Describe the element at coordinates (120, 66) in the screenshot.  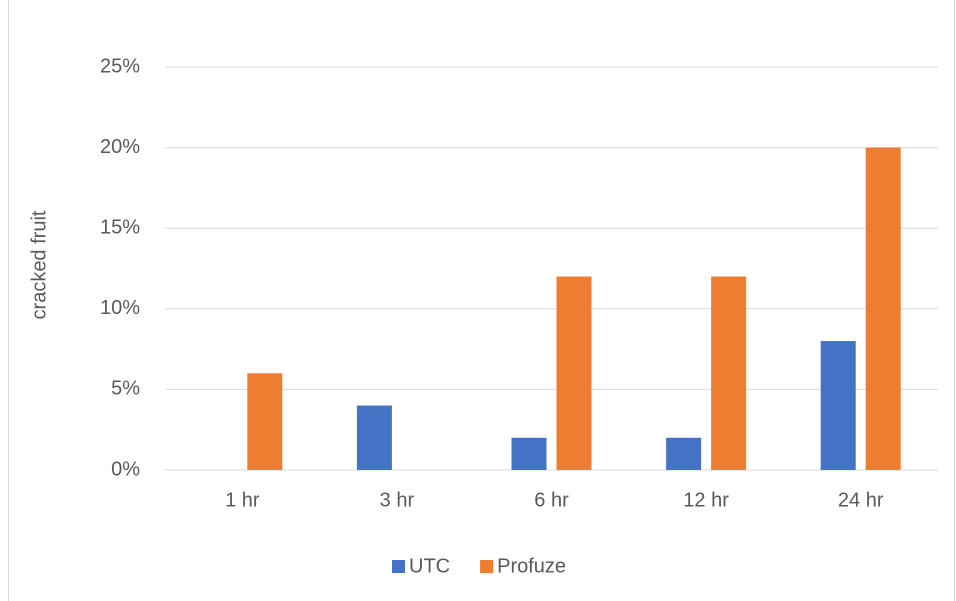
I see `y-tick-label: 25%` at that location.